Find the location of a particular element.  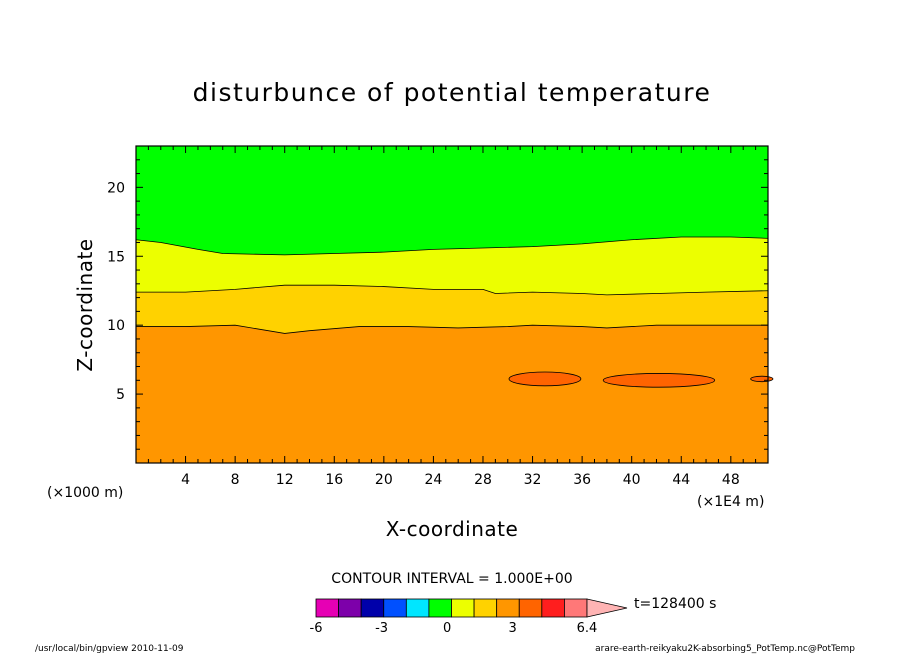

x-unit-right: (×1E4 m) is located at coordinates (730, 502).